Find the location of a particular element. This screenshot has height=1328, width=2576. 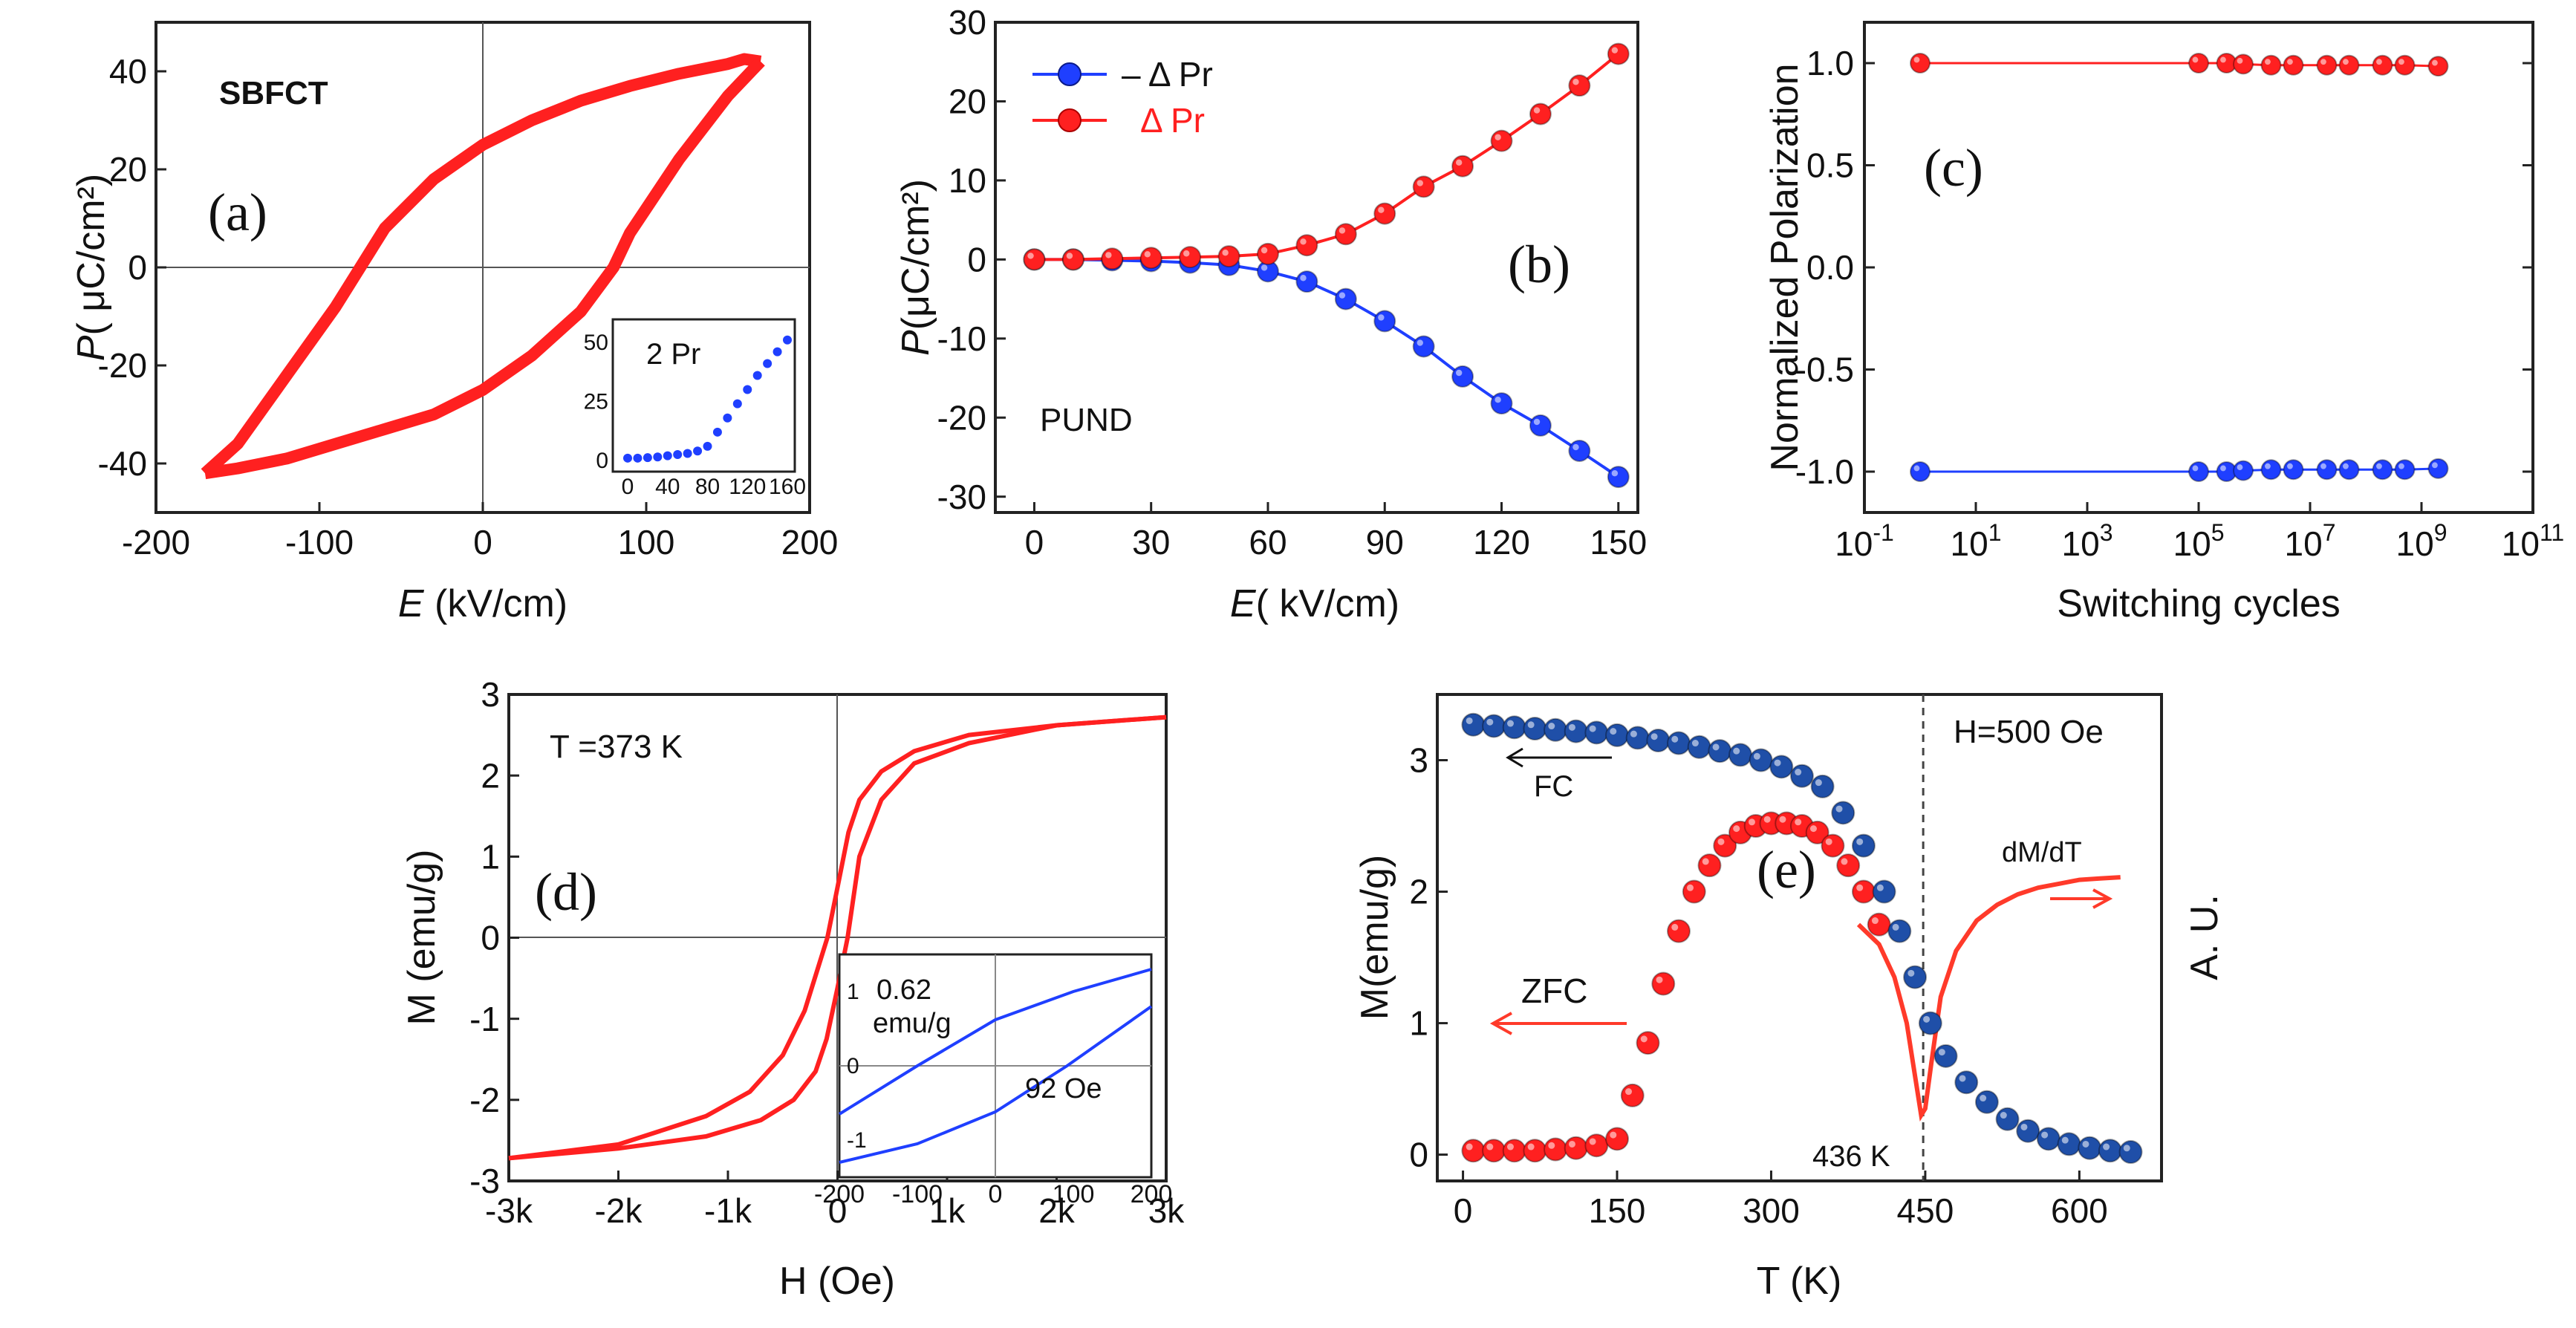

panel-a-inset-points is located at coordinates (707, 399).